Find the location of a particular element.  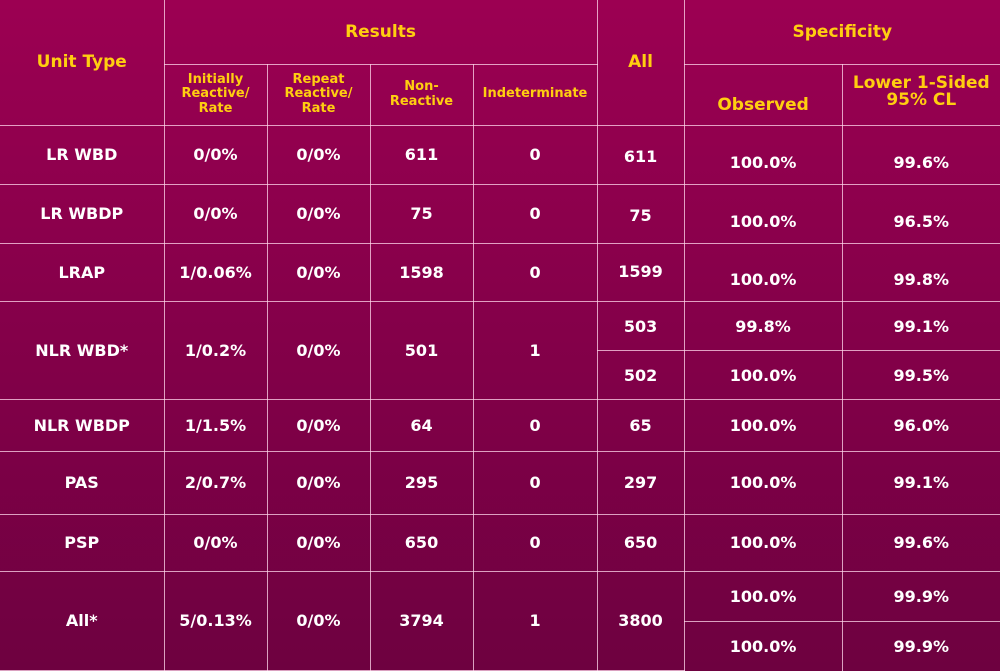

table-row: PSP 0/0% 0/0% 650 0 650 100.0% 99.6% is located at coordinates (500, 542).